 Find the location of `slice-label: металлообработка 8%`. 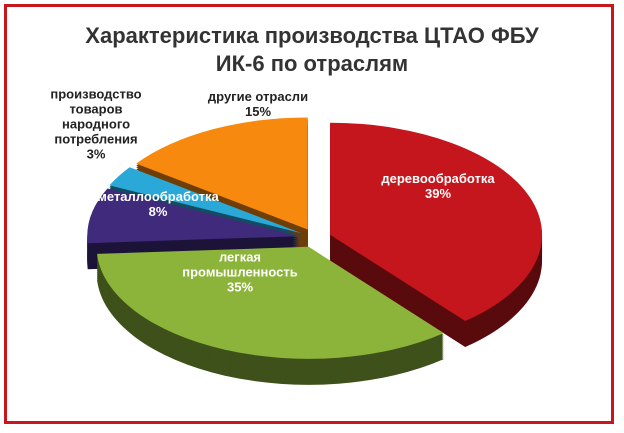

slice-label: металлообработка 8% is located at coordinates (158, 204).